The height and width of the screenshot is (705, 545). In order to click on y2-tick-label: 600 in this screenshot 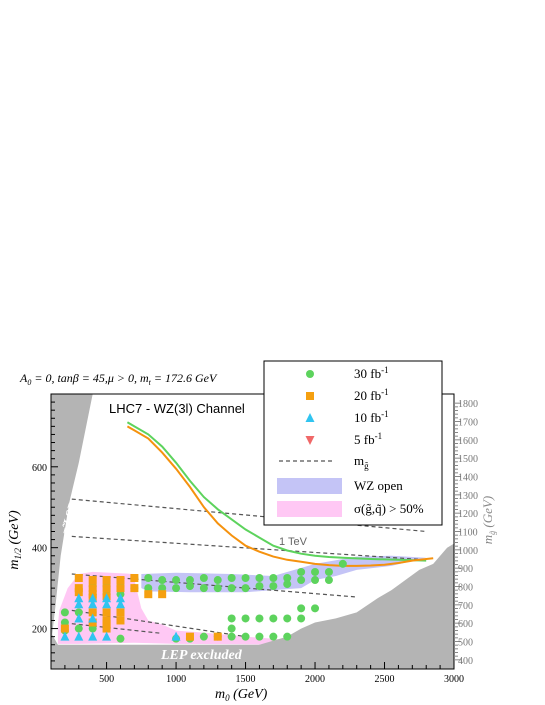, I will do `click(465, 624)`.